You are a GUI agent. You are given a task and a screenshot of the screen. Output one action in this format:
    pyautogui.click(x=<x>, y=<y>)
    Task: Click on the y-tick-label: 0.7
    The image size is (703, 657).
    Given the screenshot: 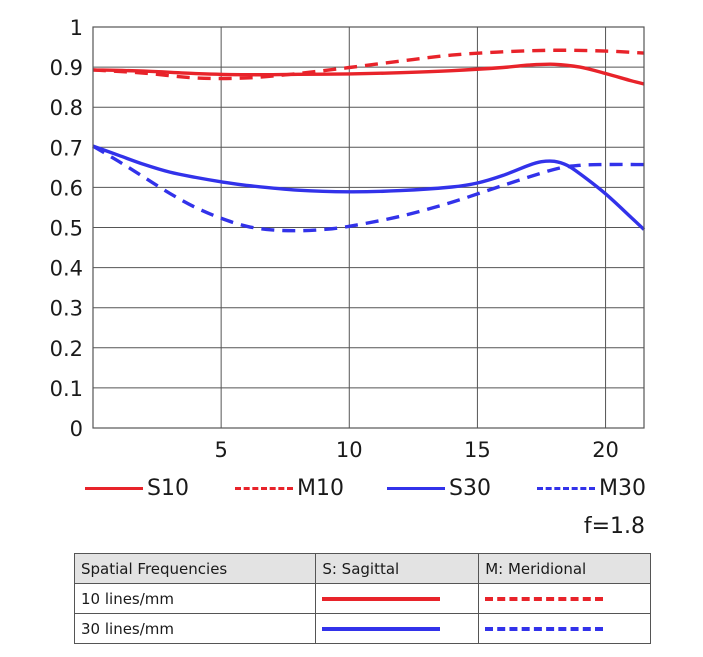 What is the action you would take?
    pyautogui.click(x=66, y=148)
    